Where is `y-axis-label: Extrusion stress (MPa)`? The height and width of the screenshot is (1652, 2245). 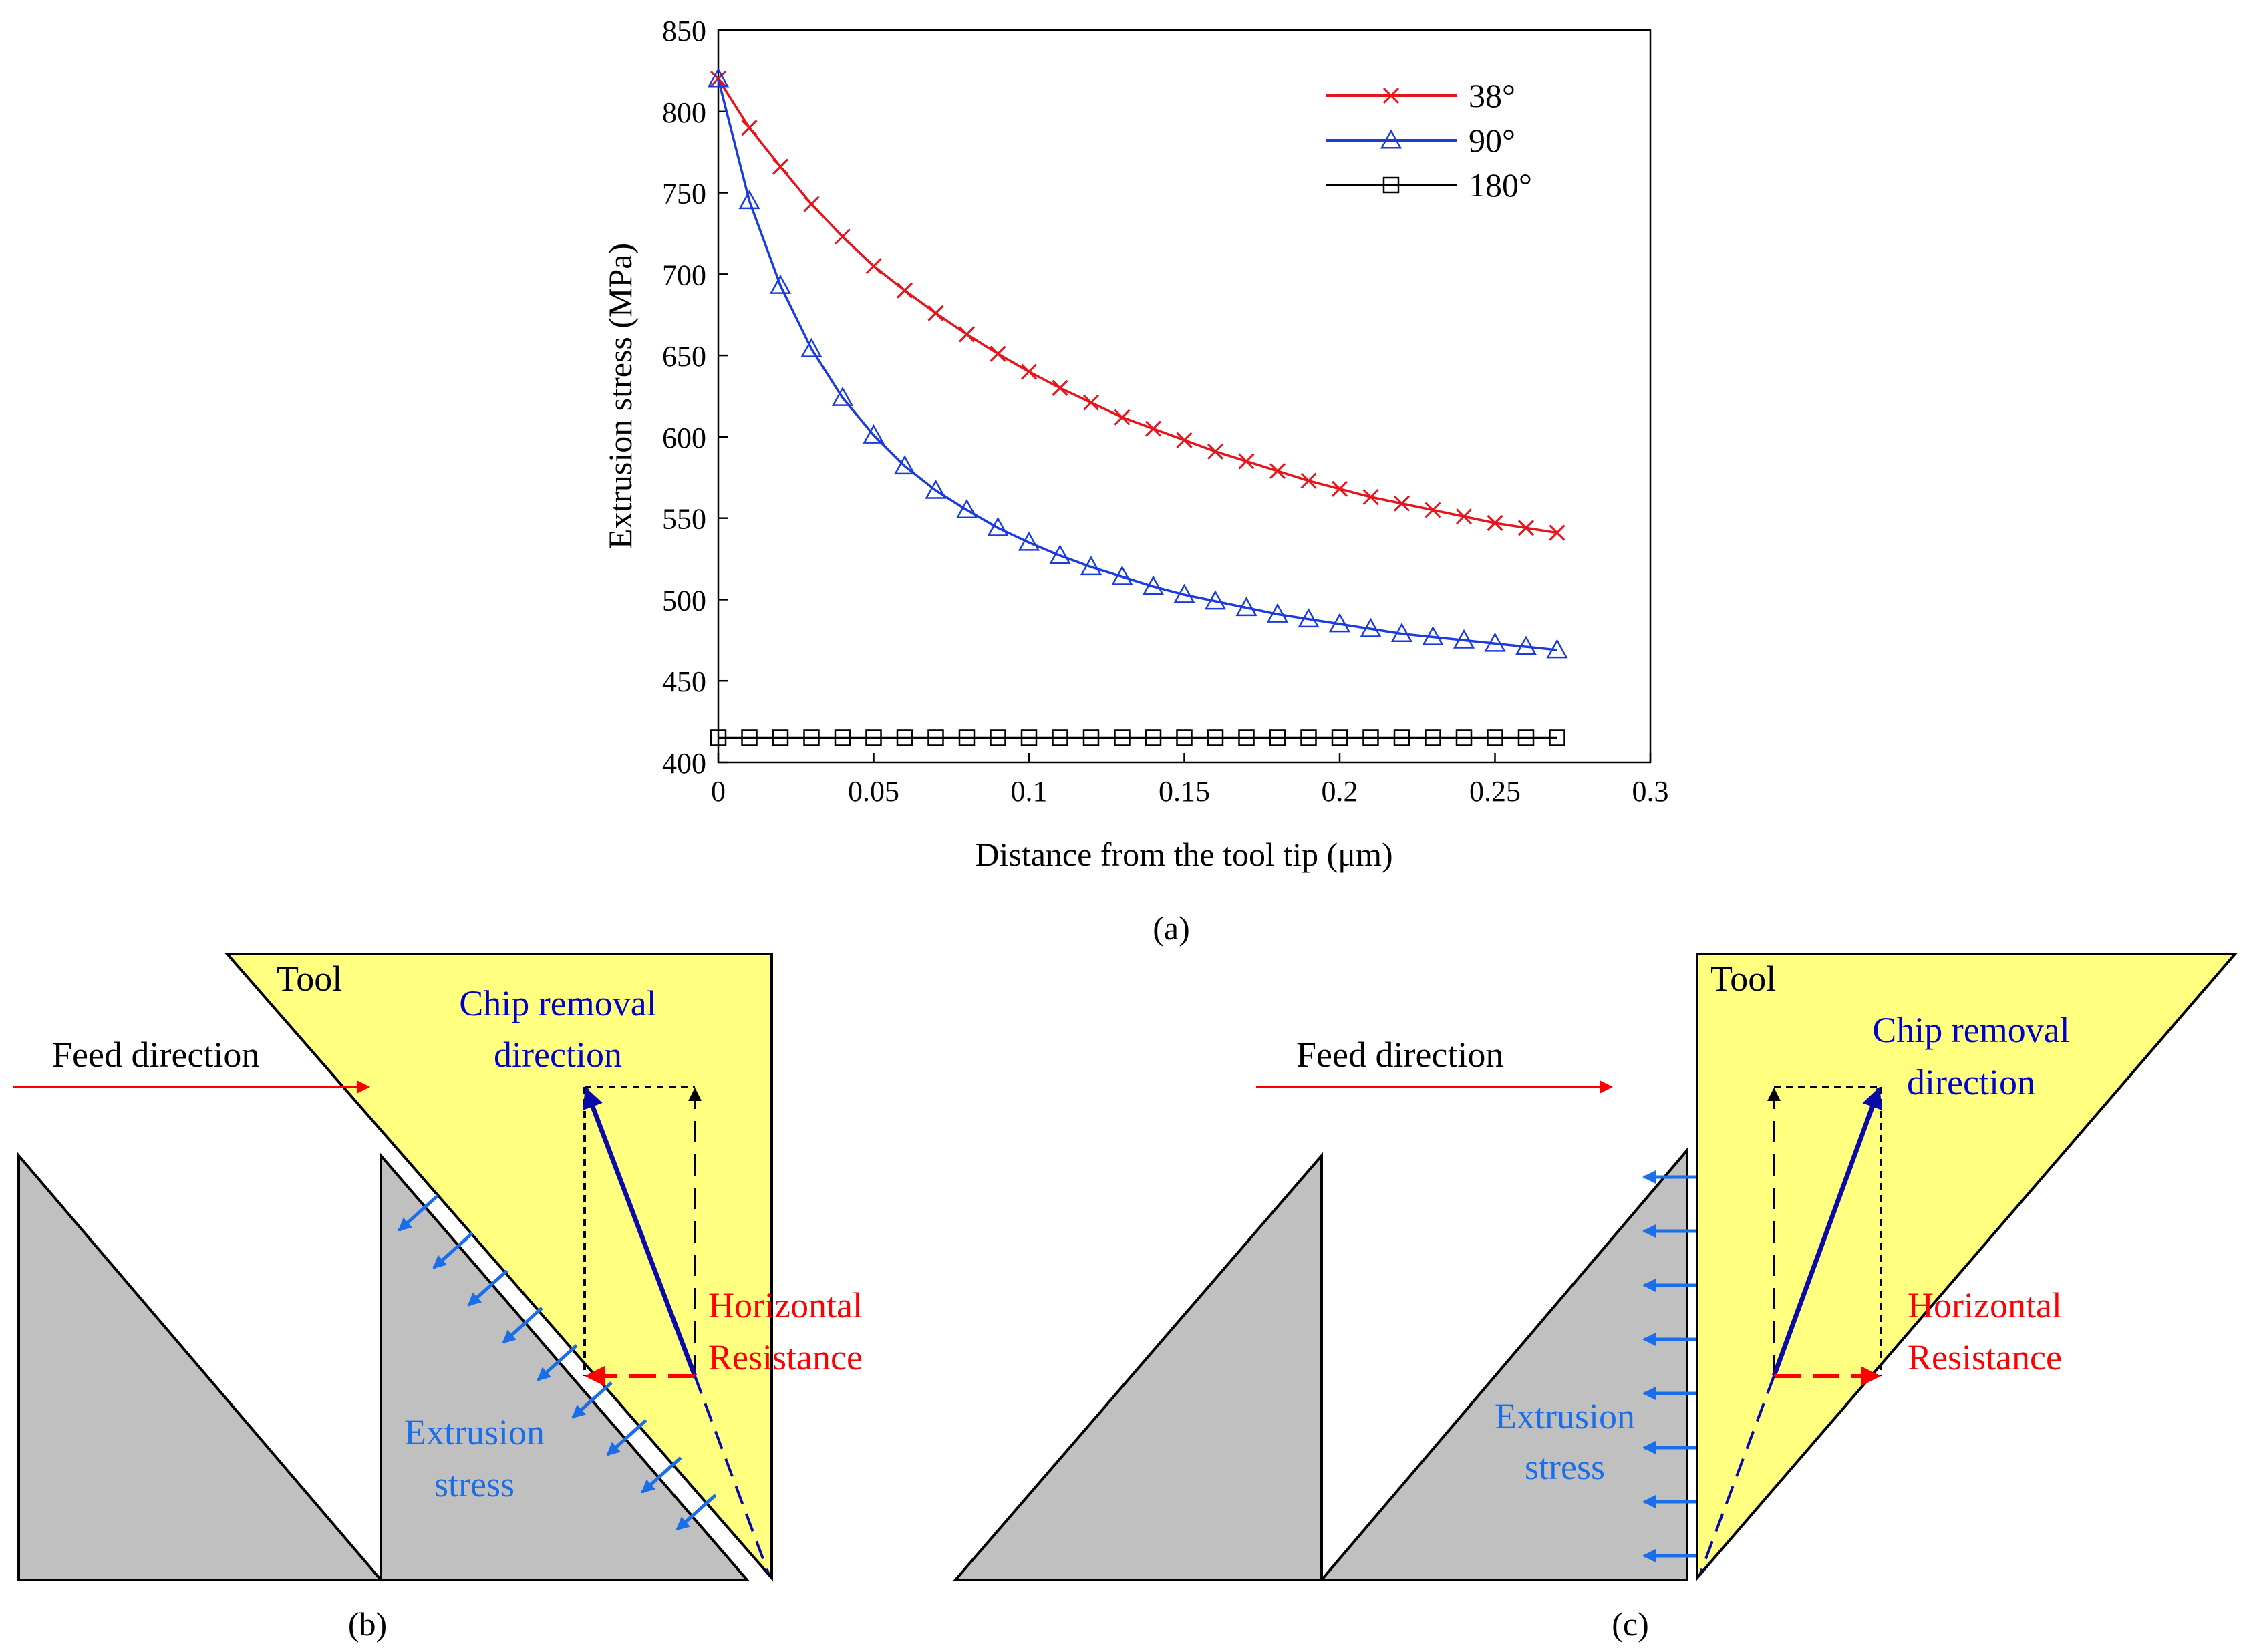 y-axis-label: Extrusion stress (MPa) is located at coordinates (620, 396).